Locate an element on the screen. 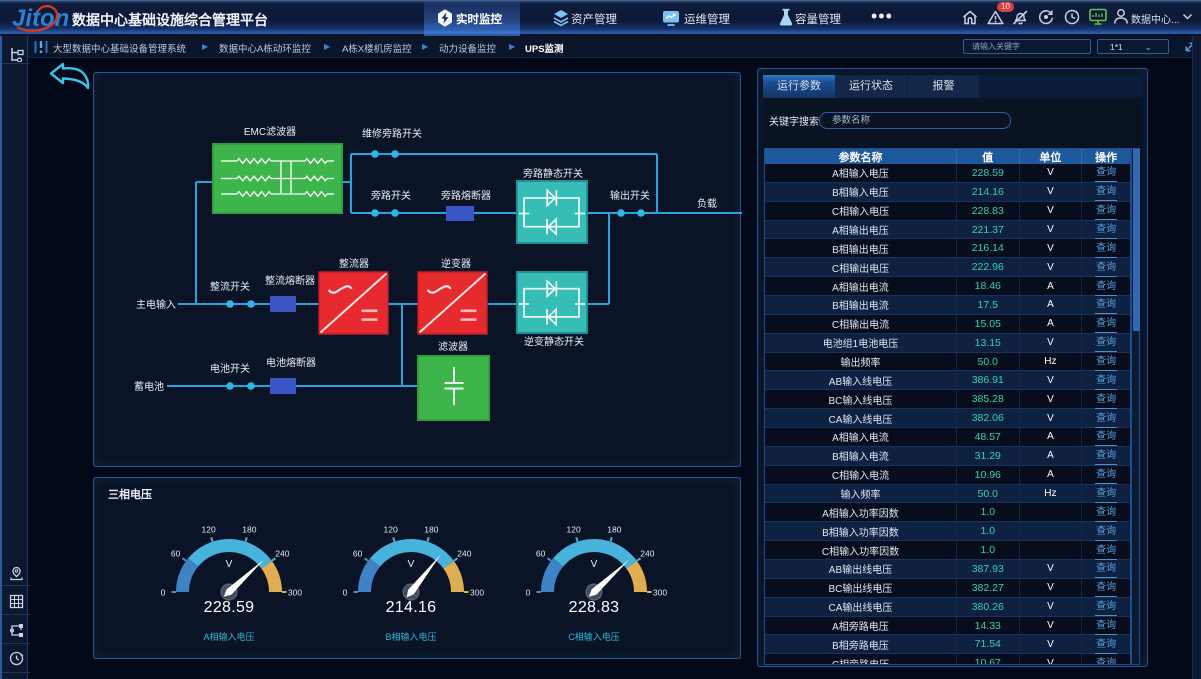  svg-text: 维修旁路开关 is located at coordinates (392, 133).